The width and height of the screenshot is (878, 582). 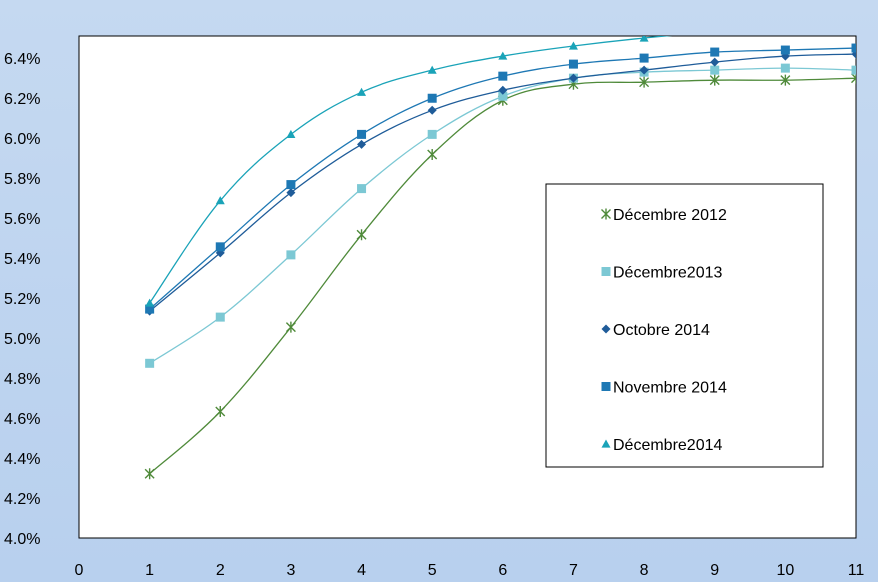 What do you see at coordinates (149, 570) in the screenshot?
I see `x-tick-label: 1` at bounding box center [149, 570].